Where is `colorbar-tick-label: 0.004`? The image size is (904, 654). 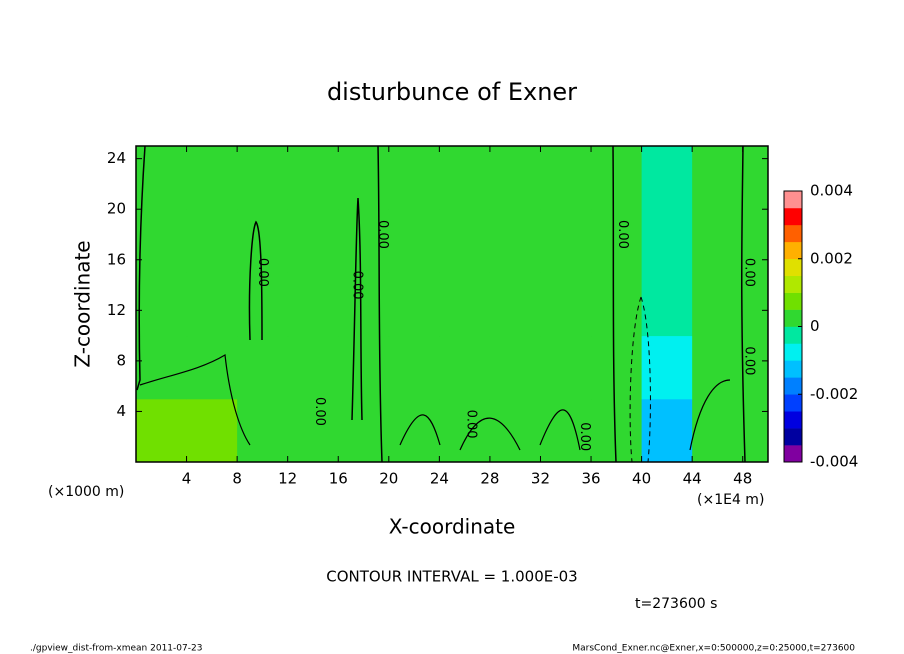 colorbar-tick-label: 0.004 is located at coordinates (831, 191).